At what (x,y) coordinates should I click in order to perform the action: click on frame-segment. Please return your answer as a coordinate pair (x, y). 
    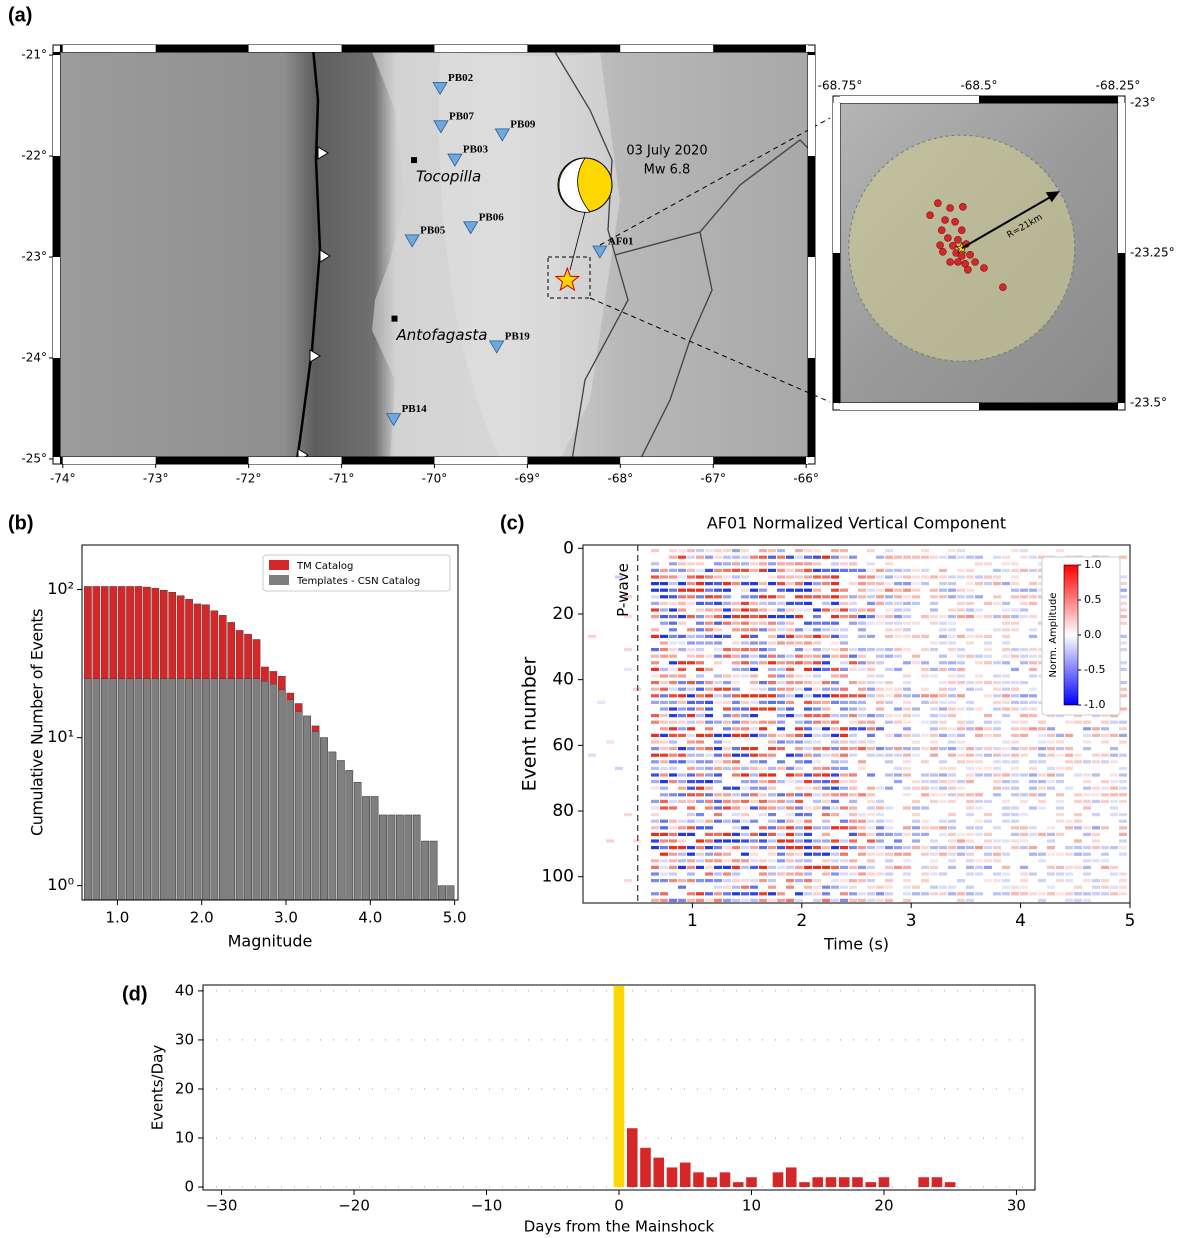
    Looking at the image, I should click on (202, 48).